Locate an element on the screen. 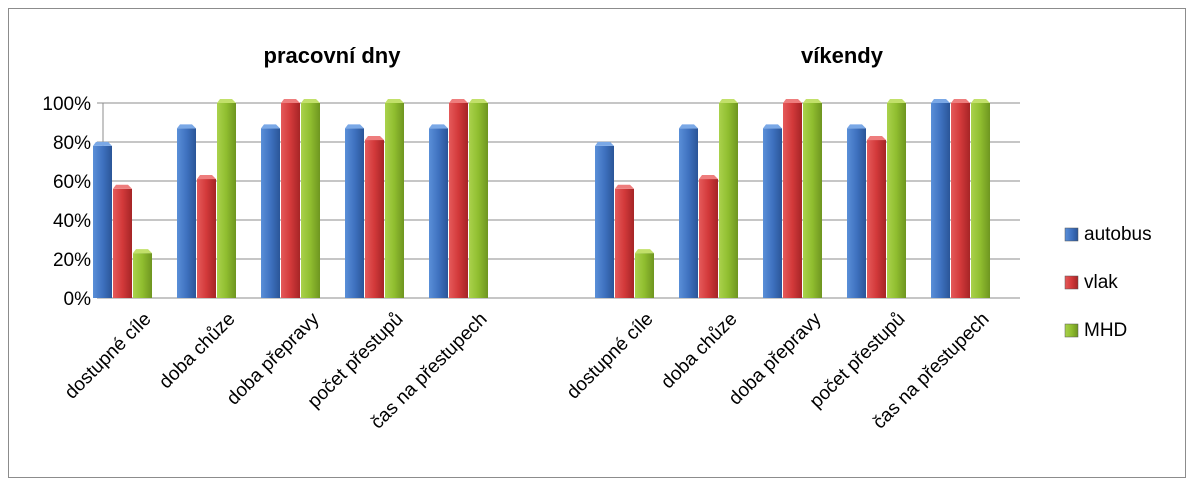 The height and width of the screenshot is (490, 1198). legend: autobus vlak MHD is located at coordinates (1108, 282).